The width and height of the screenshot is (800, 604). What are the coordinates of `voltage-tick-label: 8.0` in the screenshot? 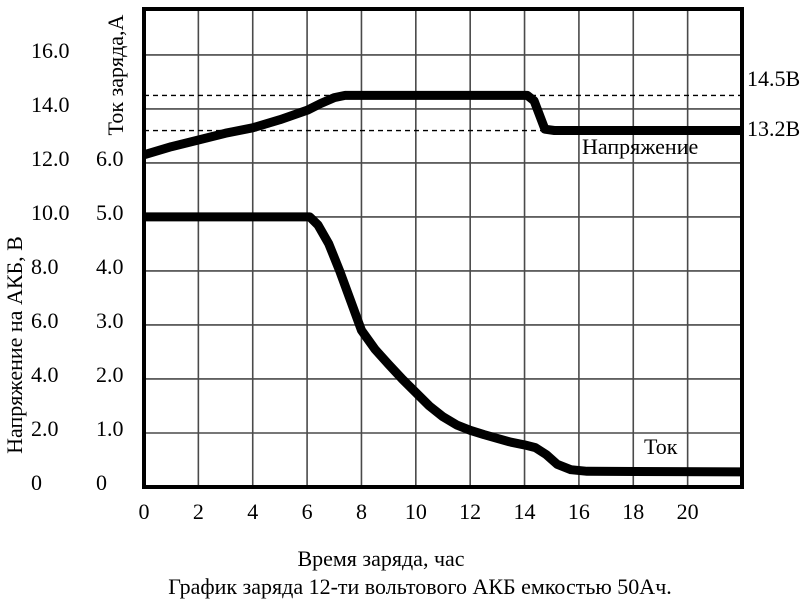 It's located at (45, 266).